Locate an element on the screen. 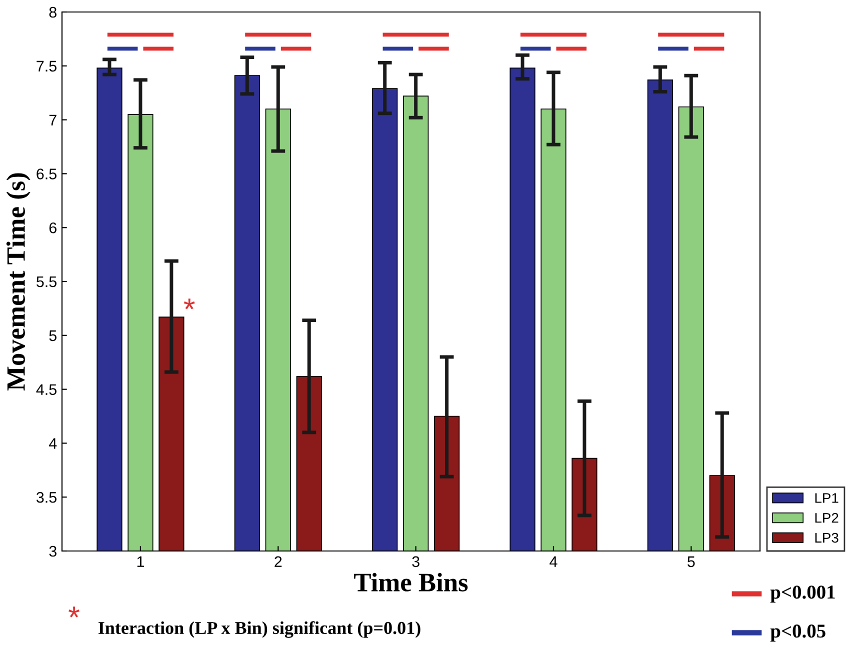 The image size is (851, 649). y-tick-label: 5.5 is located at coordinates (46, 282).